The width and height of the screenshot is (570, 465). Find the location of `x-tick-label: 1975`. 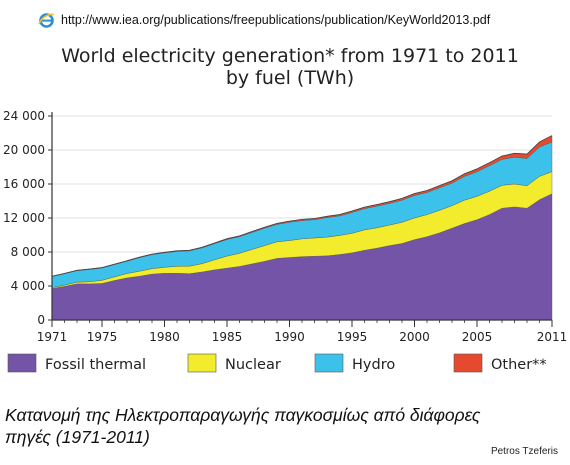

x-tick-label: 1975 is located at coordinates (102, 337).